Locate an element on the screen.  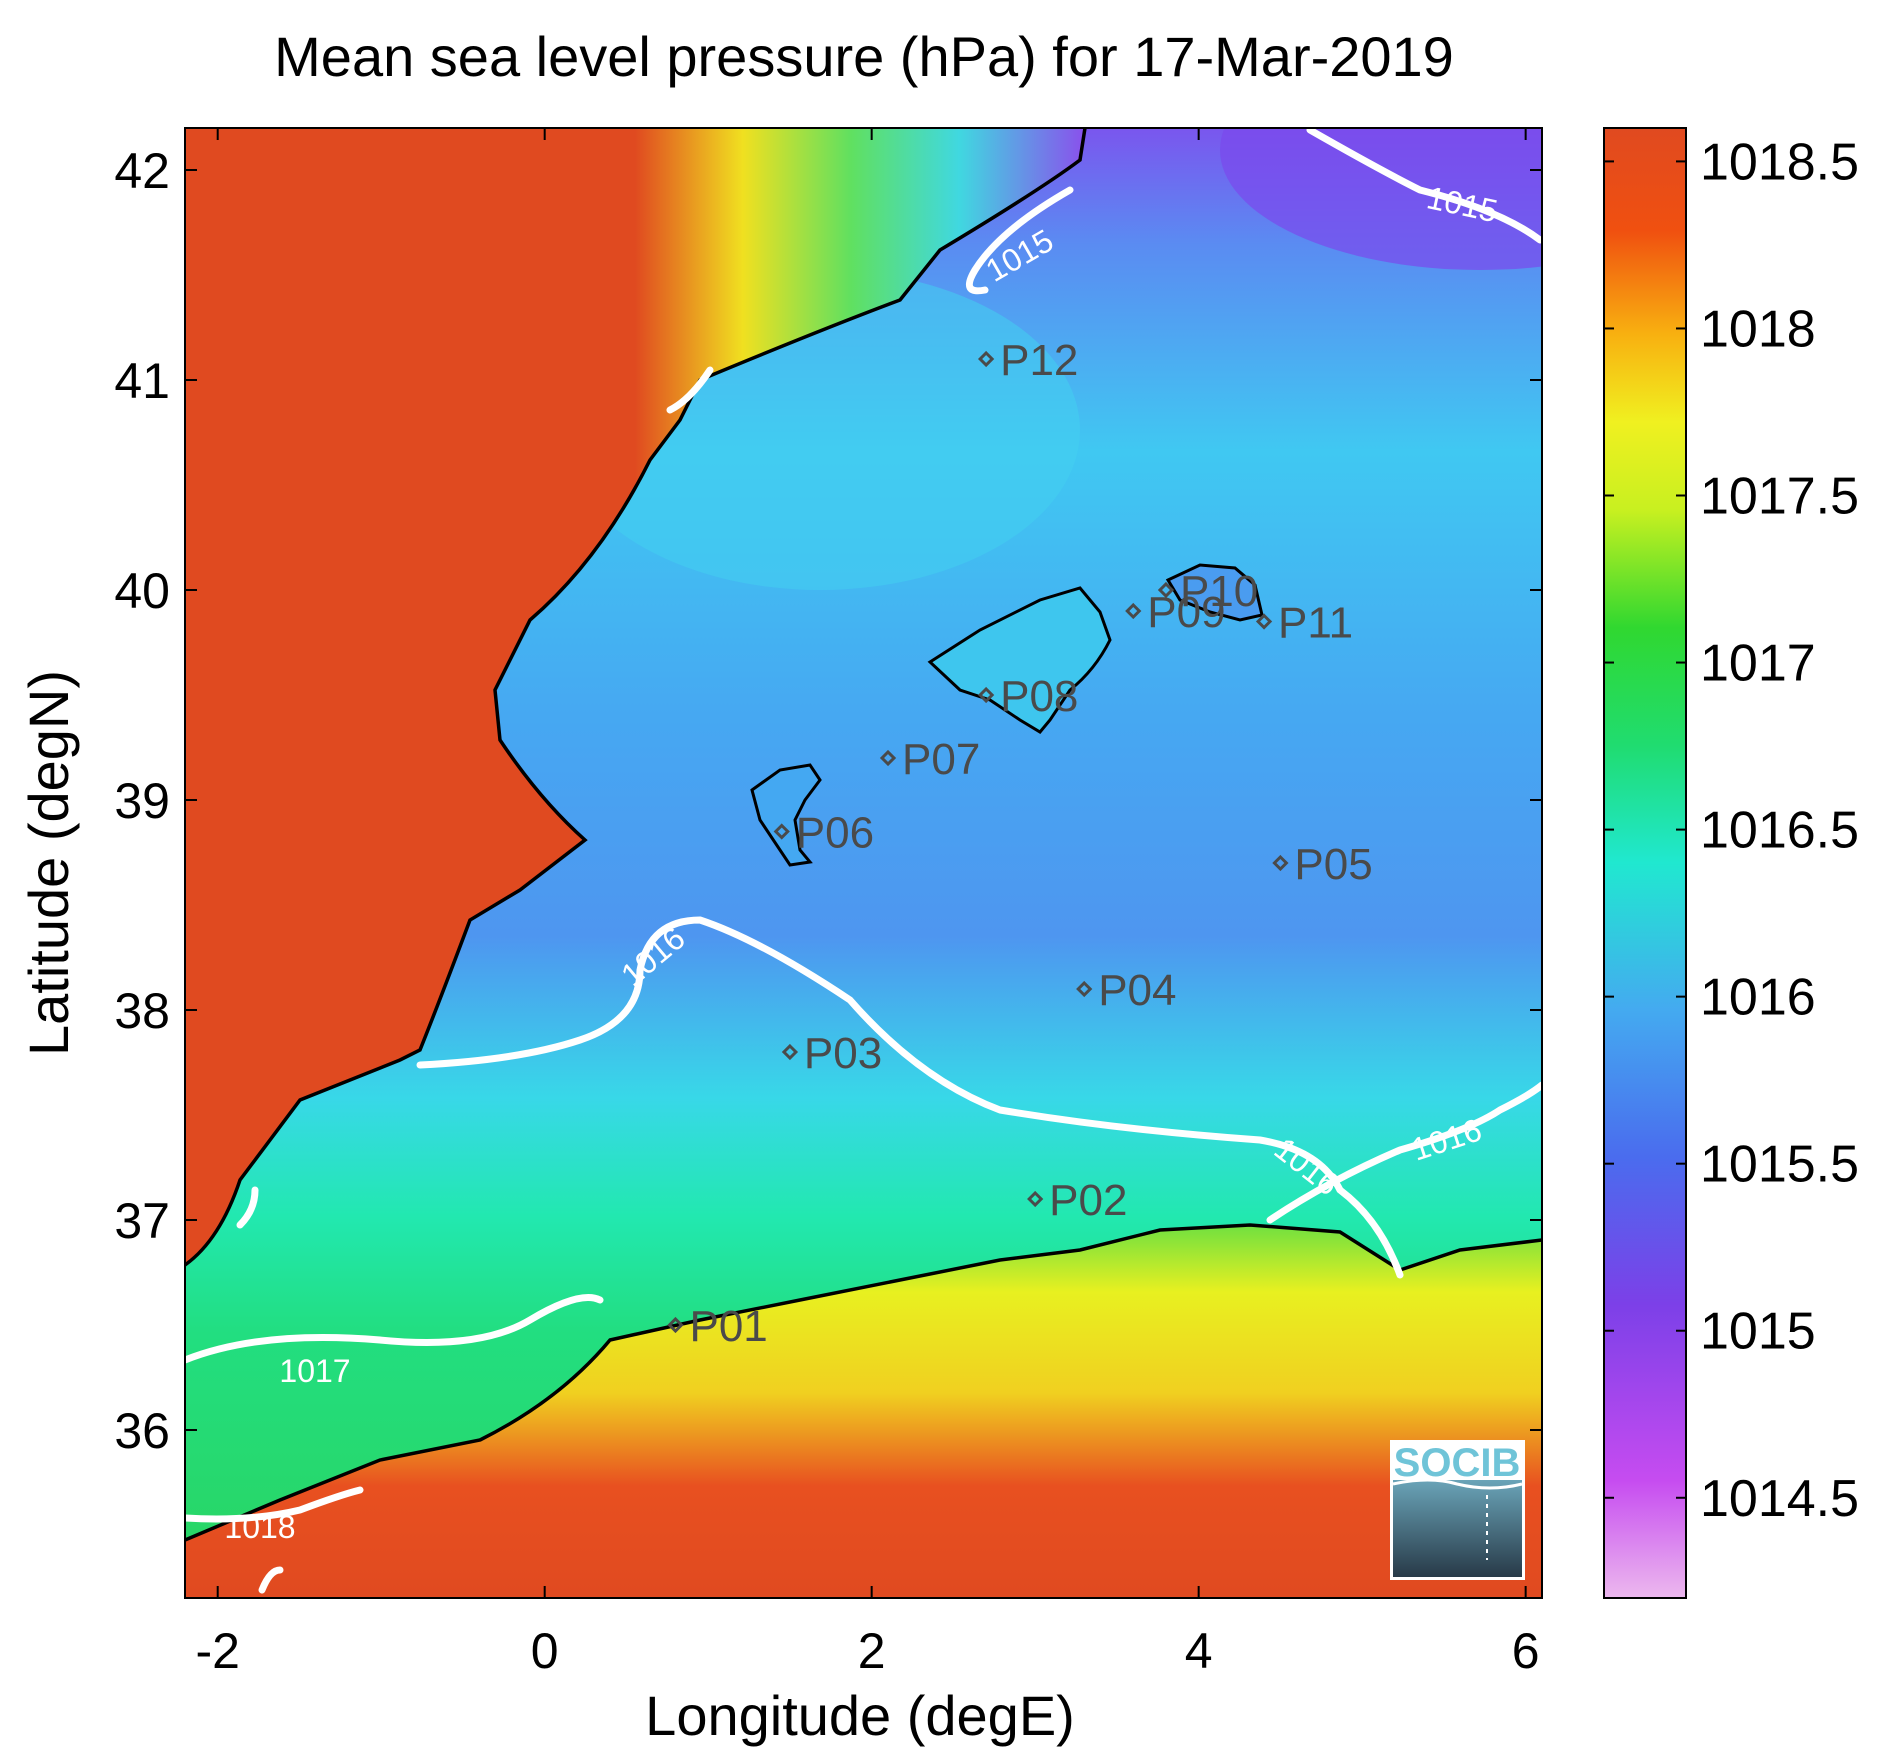
x-axis-label: Longitude (degE) is located at coordinates (860, 1715).